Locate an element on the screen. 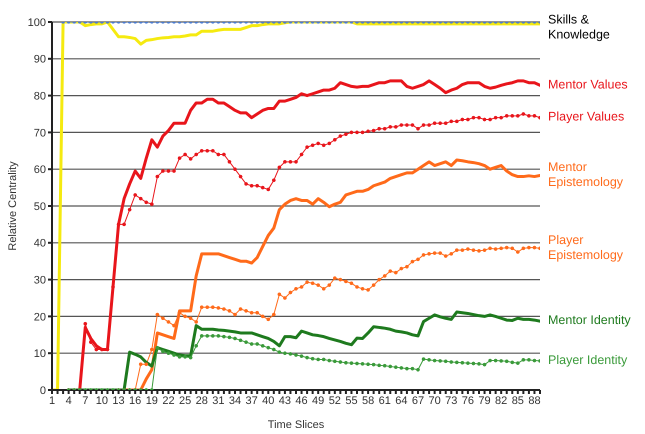 The height and width of the screenshot is (434, 645). x-tick-label: 88 is located at coordinates (534, 400).